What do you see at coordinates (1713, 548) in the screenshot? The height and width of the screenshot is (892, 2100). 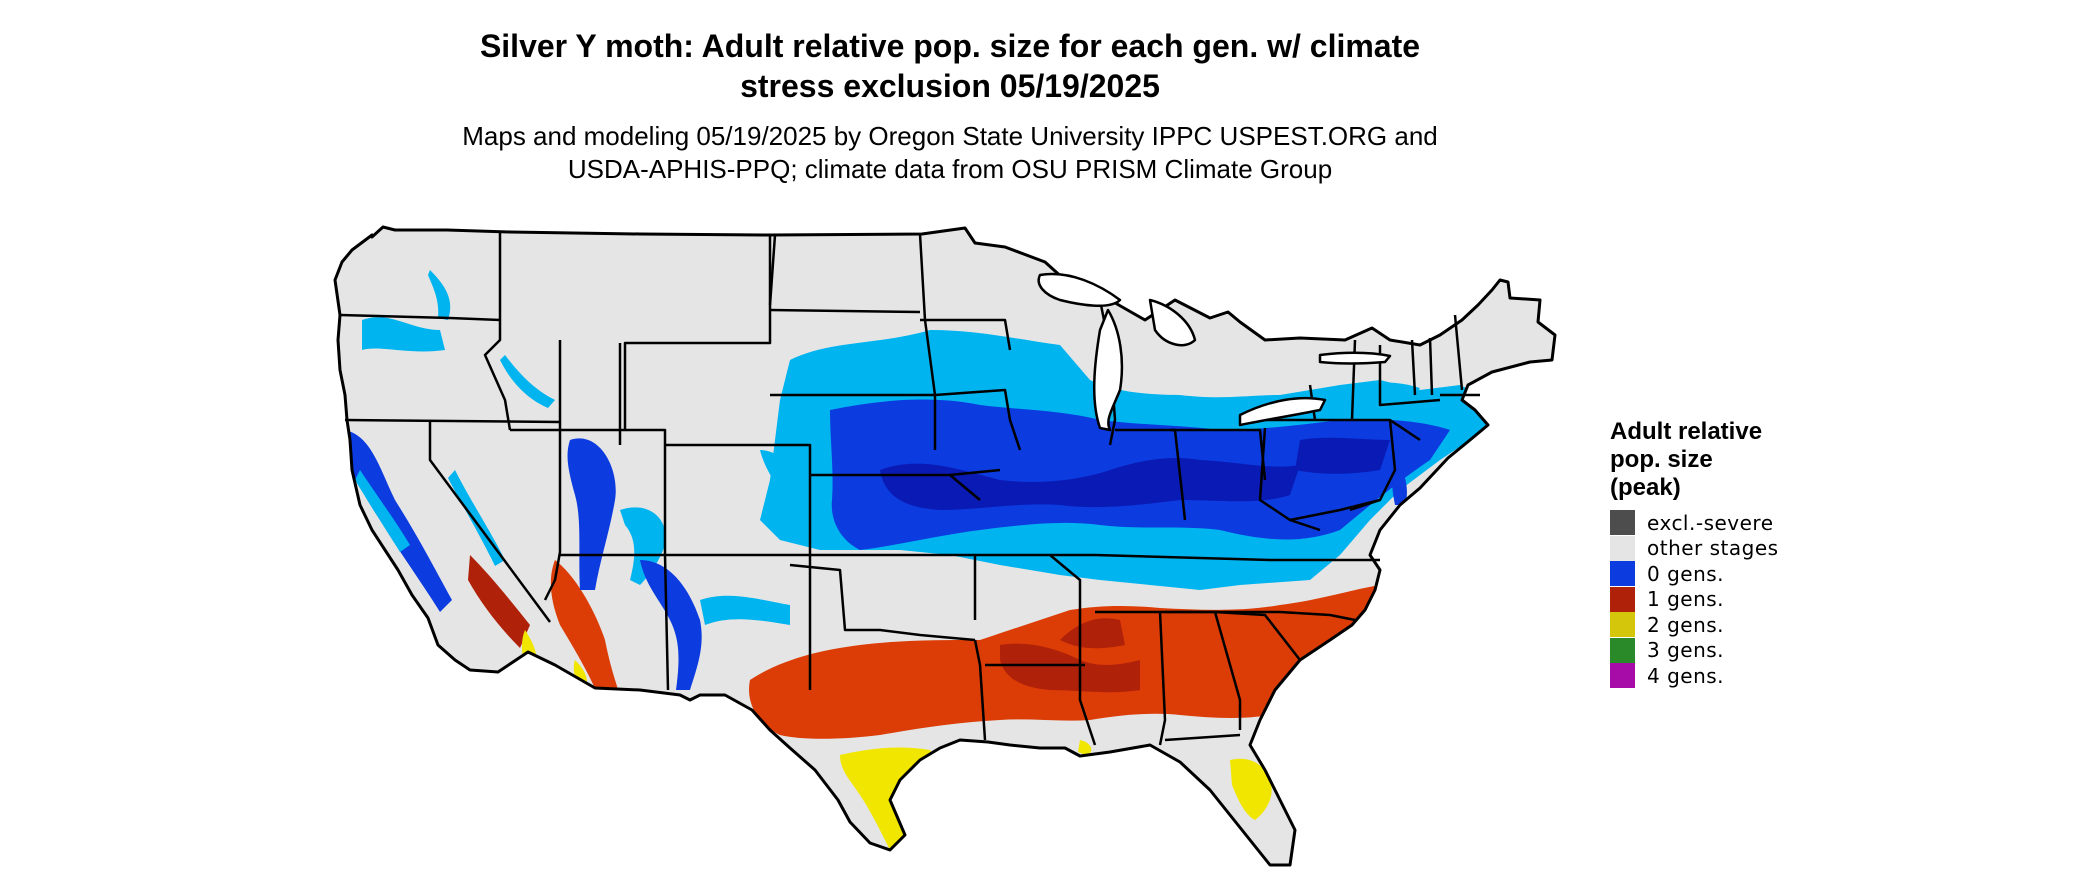 I see `legend-label-other-stages: other stages` at bounding box center [1713, 548].